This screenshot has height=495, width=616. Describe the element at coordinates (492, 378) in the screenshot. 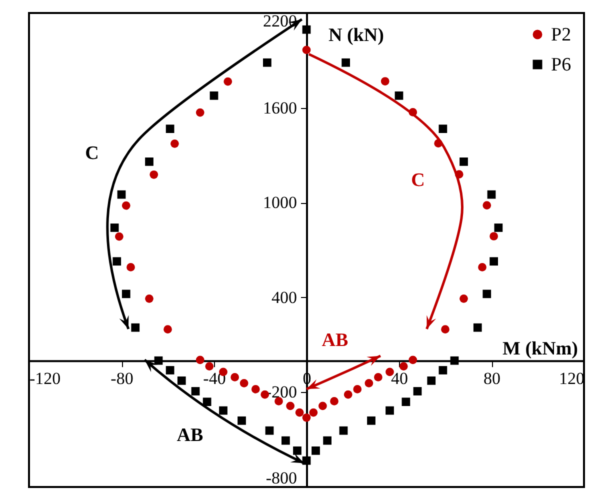

I see `x-tick-label: 80` at that location.